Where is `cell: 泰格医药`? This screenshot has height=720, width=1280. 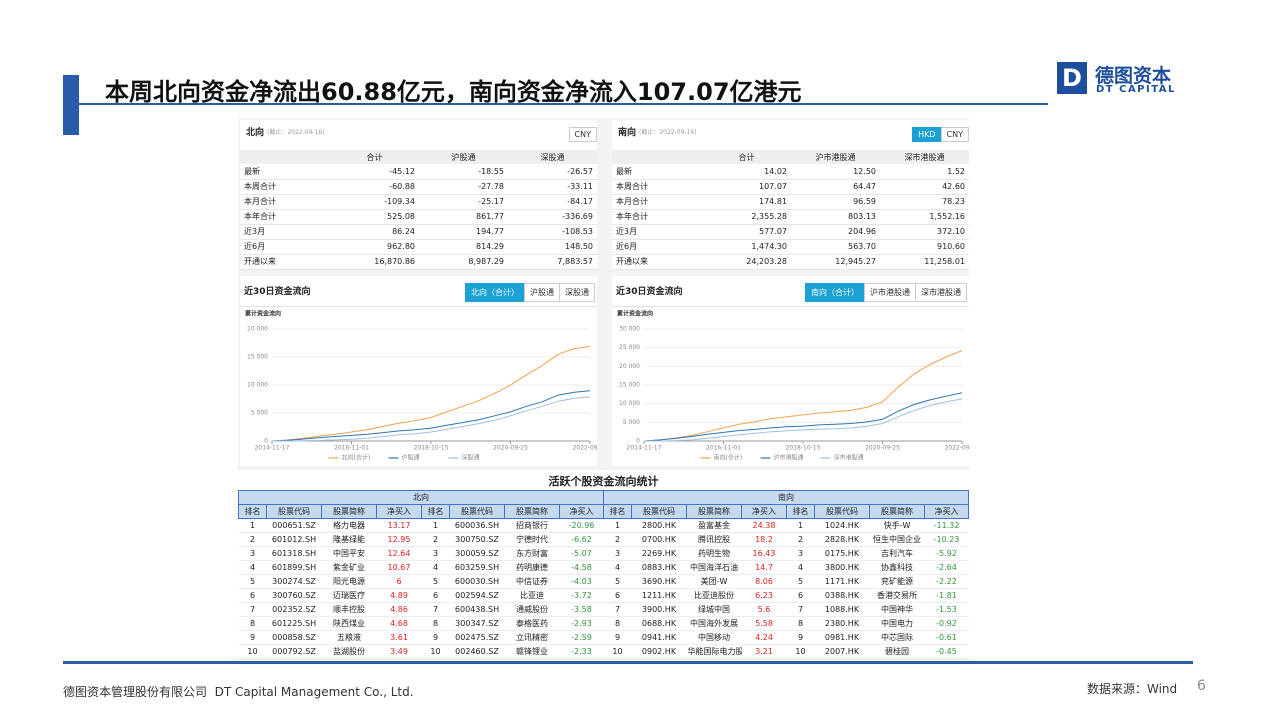 cell: 泰格医药 is located at coordinates (532, 623).